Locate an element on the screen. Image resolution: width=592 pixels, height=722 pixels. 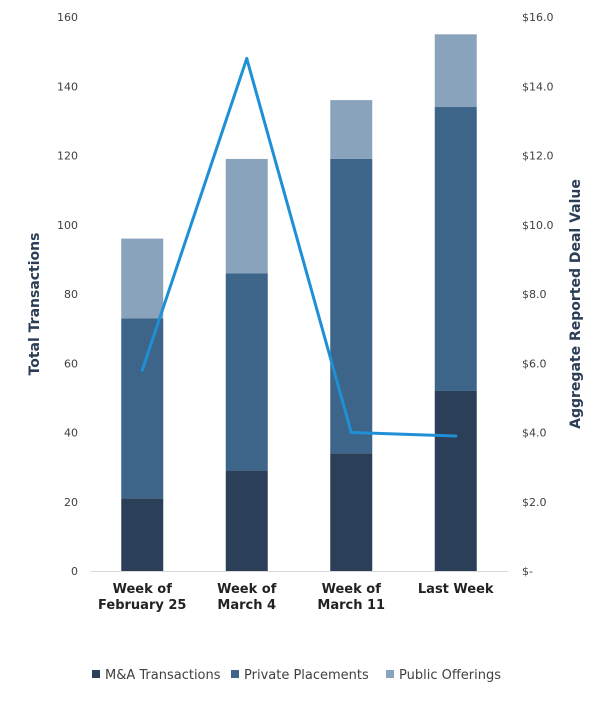
left-tick-label: 40 is located at coordinates (71, 433).